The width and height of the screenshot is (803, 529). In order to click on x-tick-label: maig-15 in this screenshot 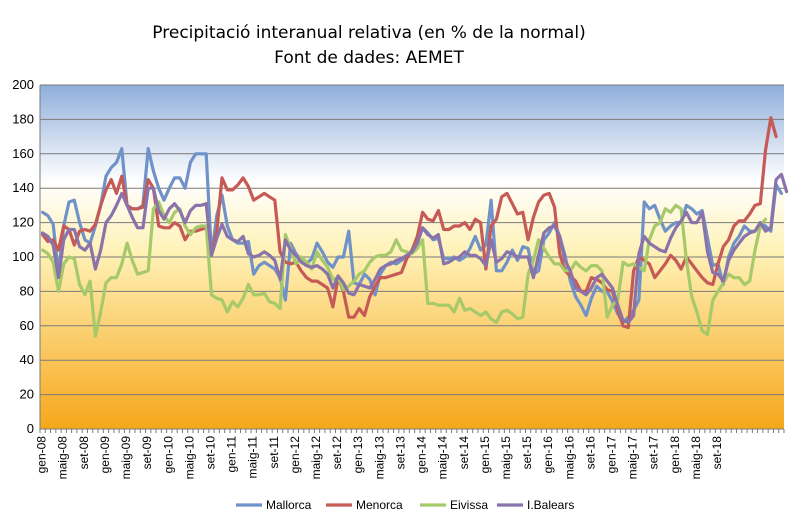, I will do `click(506, 458)`.